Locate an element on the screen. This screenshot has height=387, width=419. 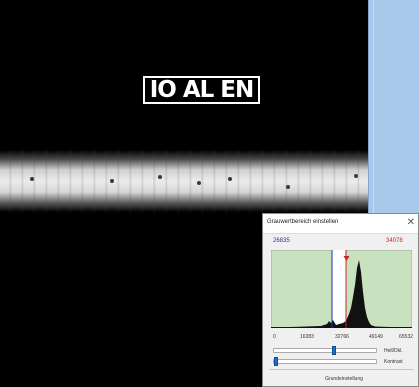
weld-texture is located at coordinates (184, 181).